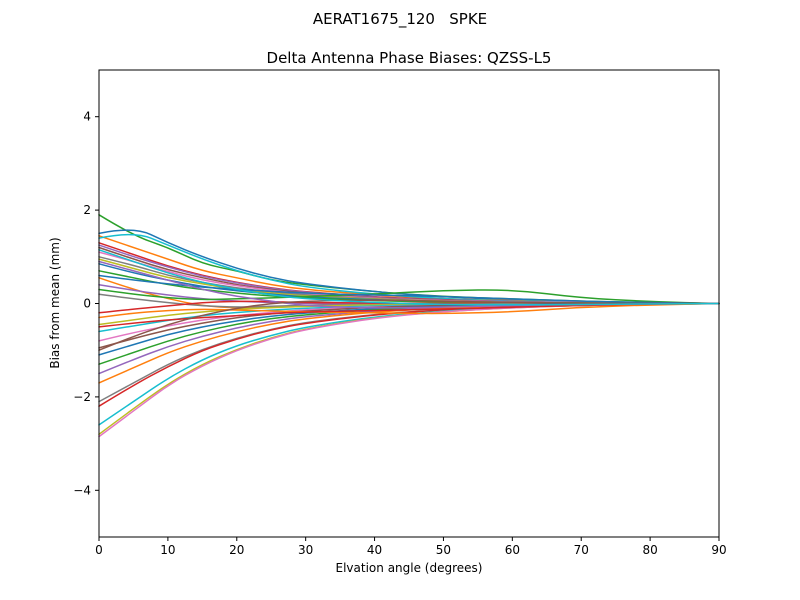  What do you see at coordinates (649, 550) in the screenshot?
I see `x-tick-label: 80` at bounding box center [649, 550].